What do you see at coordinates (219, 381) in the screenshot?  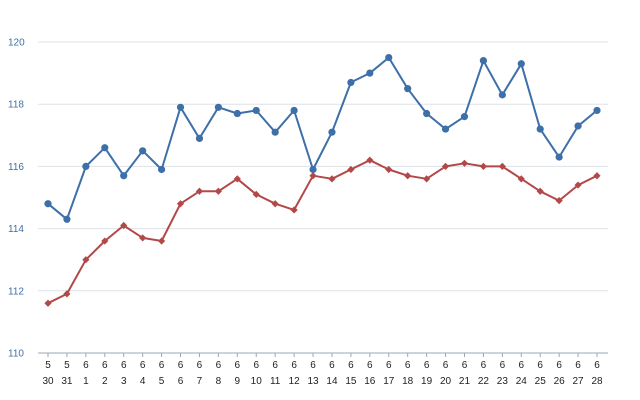 I see `x-tick-label-day: 8` at bounding box center [219, 381].